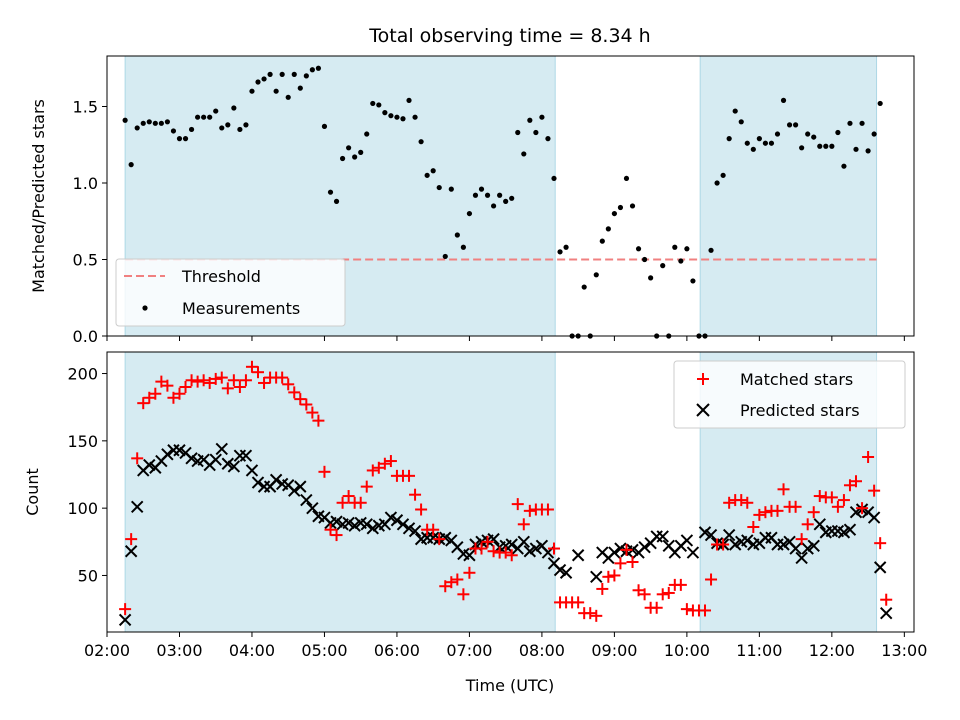 The image size is (960, 720). I want to click on x-tick-label: 02:00, so click(107, 650).